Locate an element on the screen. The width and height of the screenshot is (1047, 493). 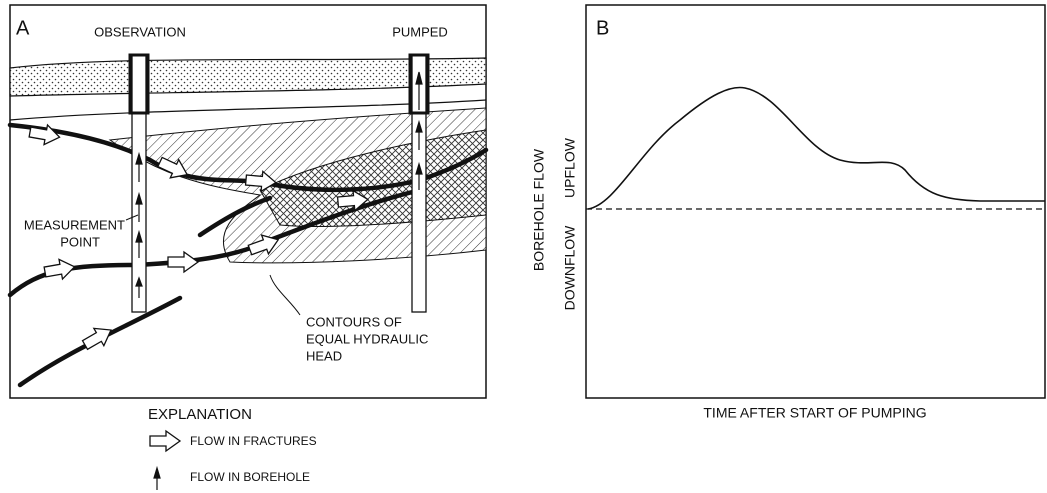
legend-fracture-arrow is located at coordinates (165, 441).